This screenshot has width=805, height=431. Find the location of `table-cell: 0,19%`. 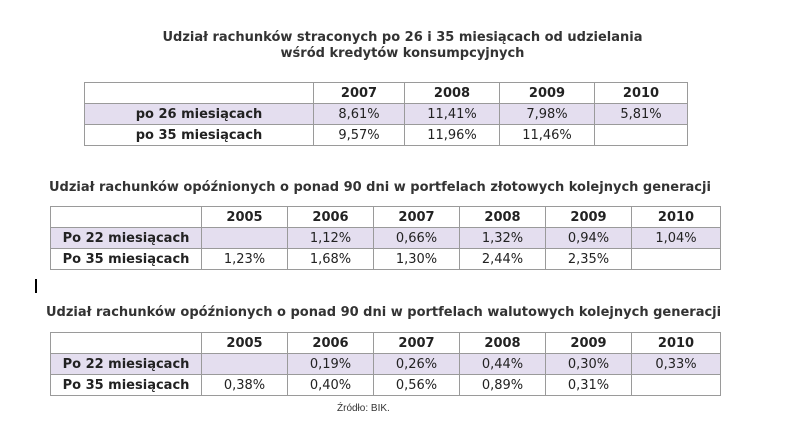

table-cell: 0,19% is located at coordinates (330, 364).